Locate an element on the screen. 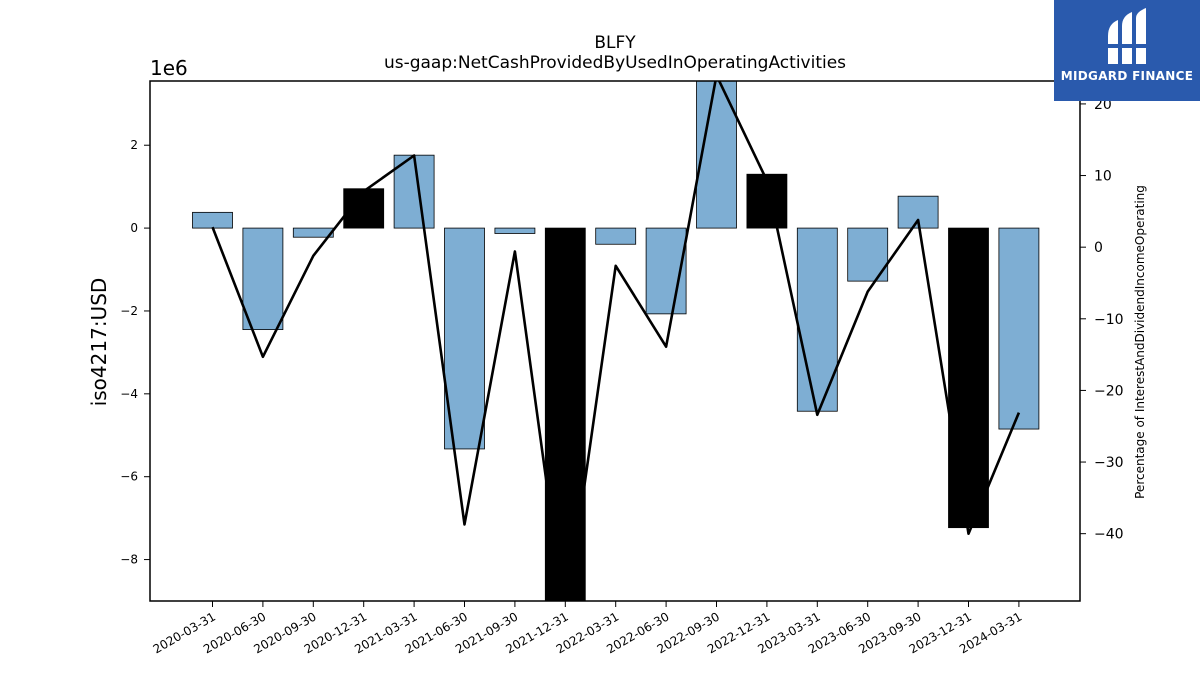 This screenshot has height=675, width=1200. y2-tick-label: 0 is located at coordinates (1098, 248).